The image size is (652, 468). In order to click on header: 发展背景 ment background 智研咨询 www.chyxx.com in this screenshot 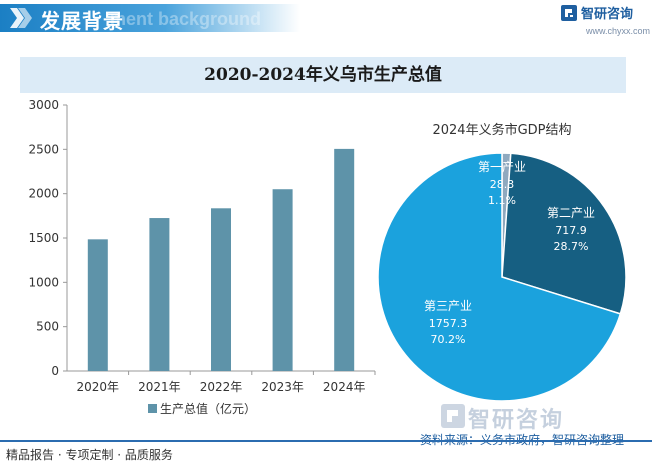, I will do `click(326, 20)`.